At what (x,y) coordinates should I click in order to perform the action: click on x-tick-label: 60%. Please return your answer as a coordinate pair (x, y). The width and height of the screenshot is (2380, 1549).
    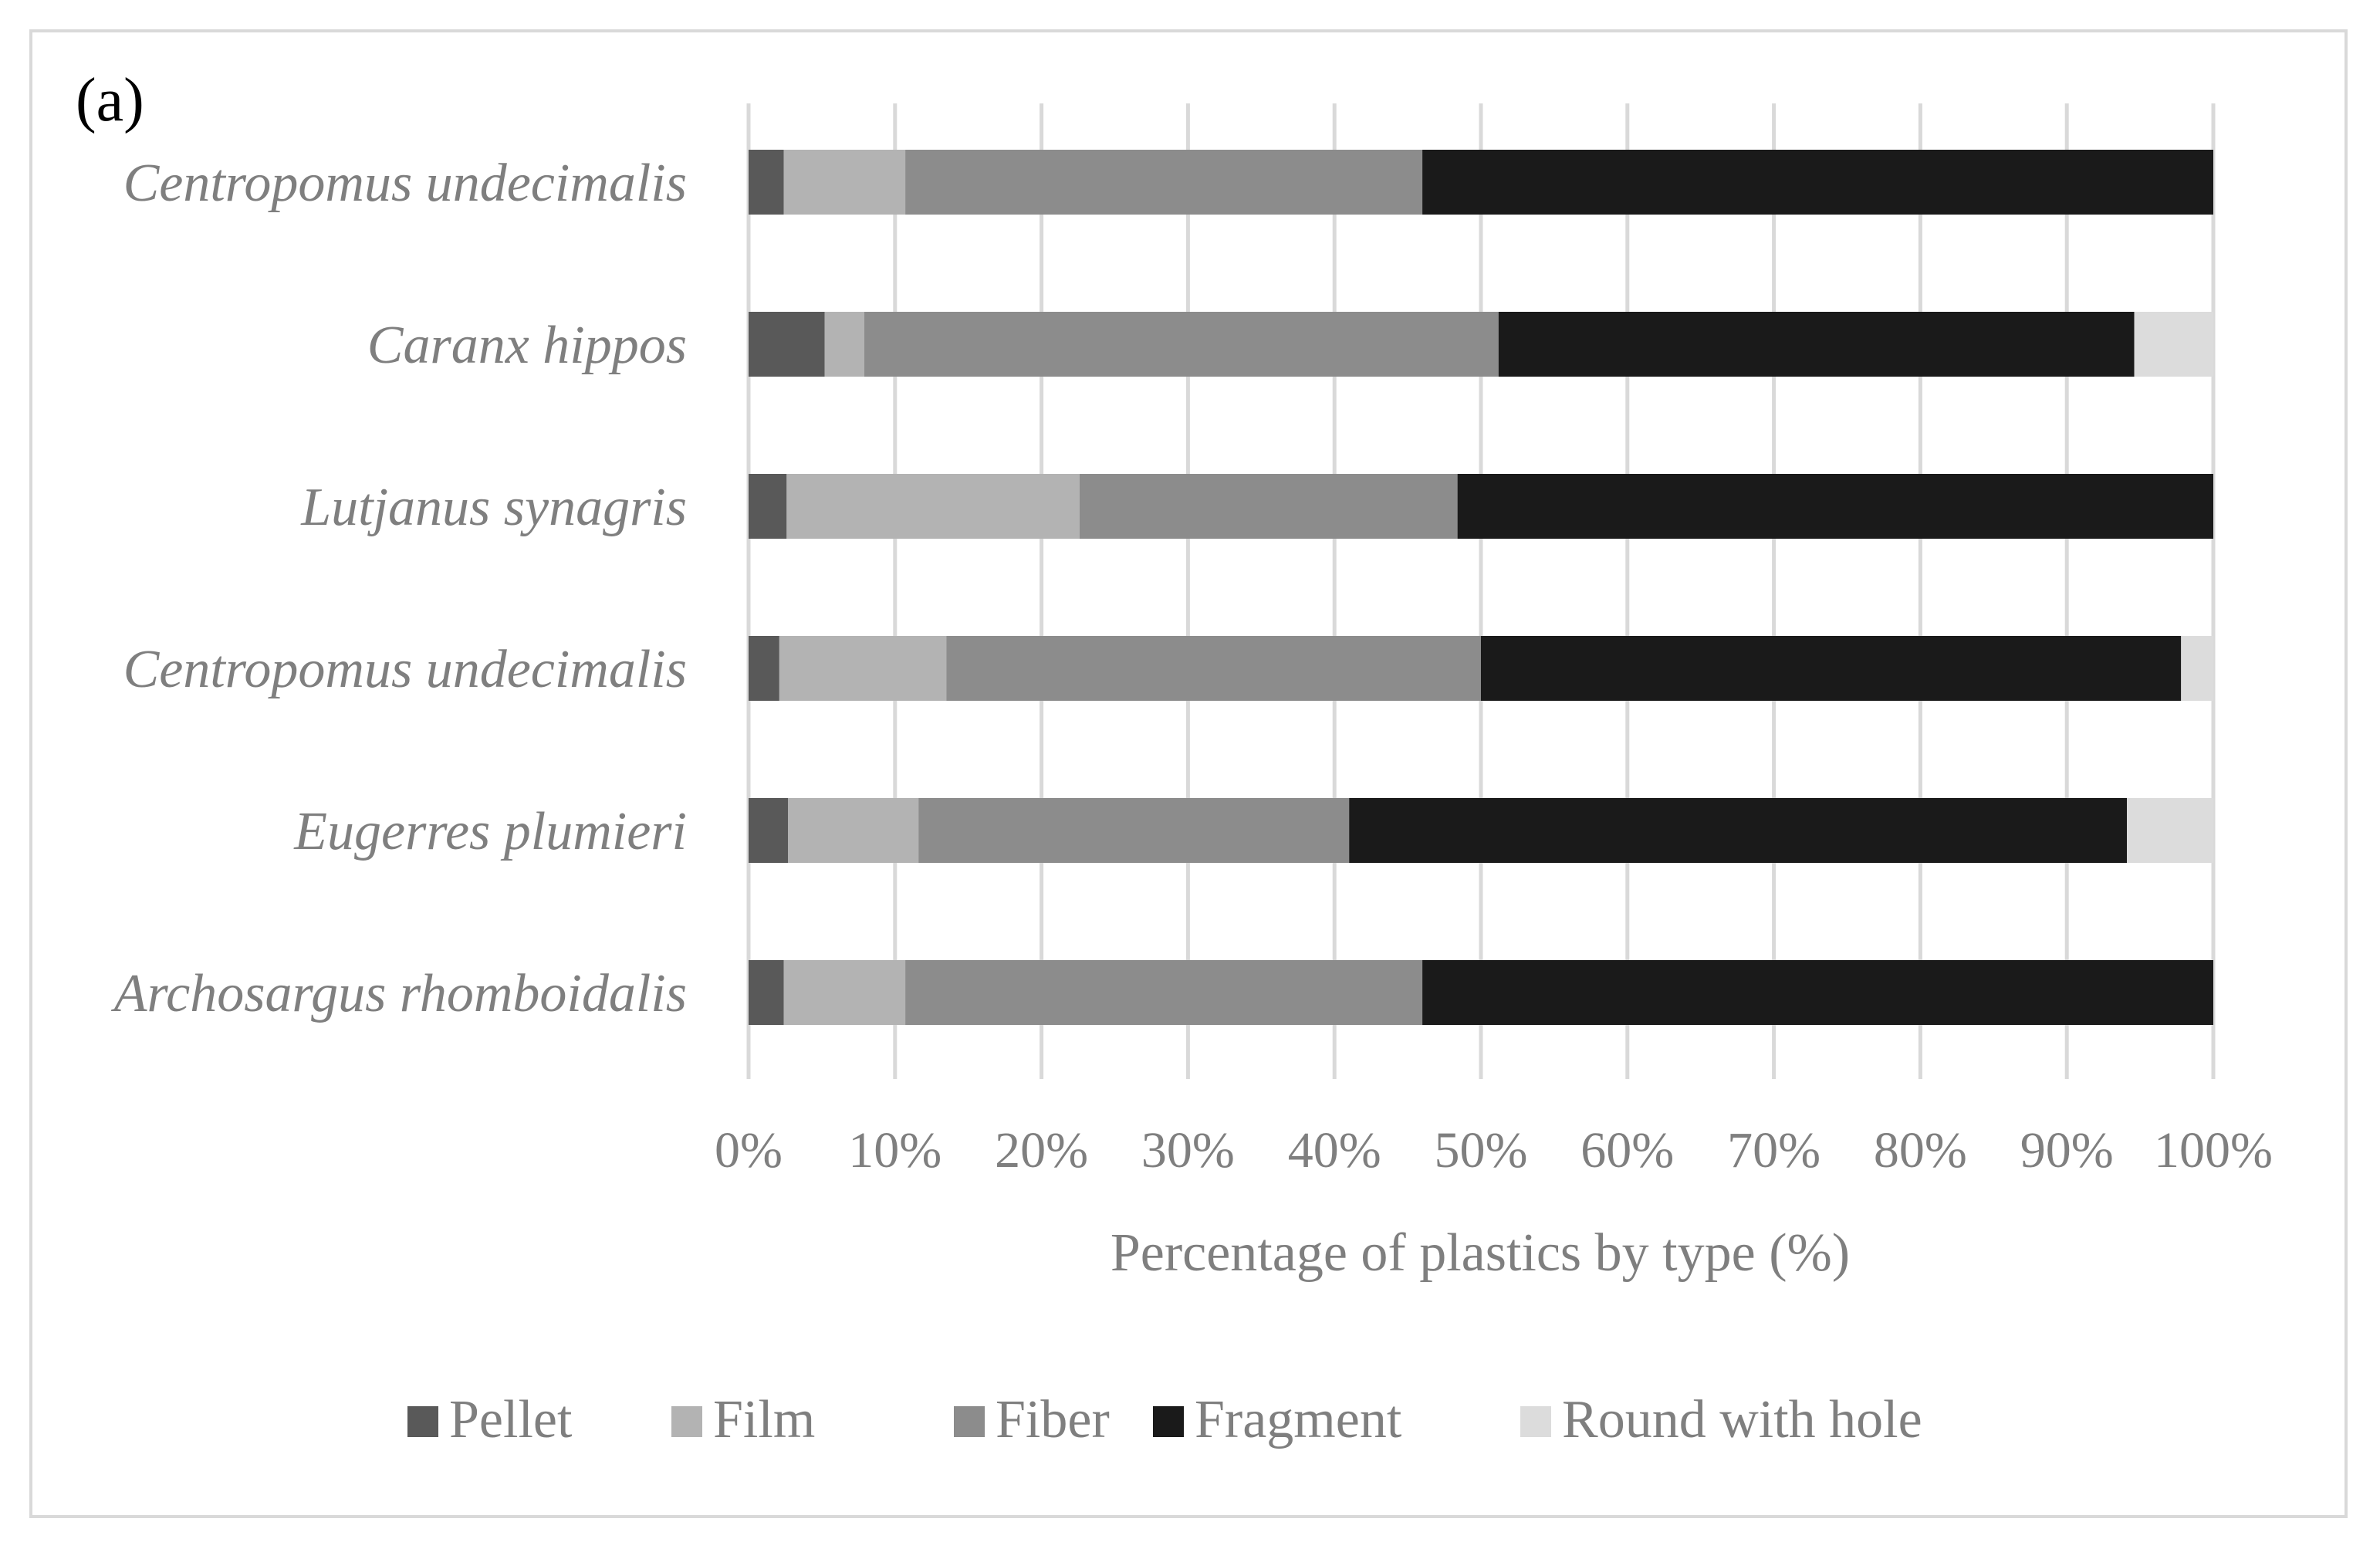
    Looking at the image, I should click on (1627, 1150).